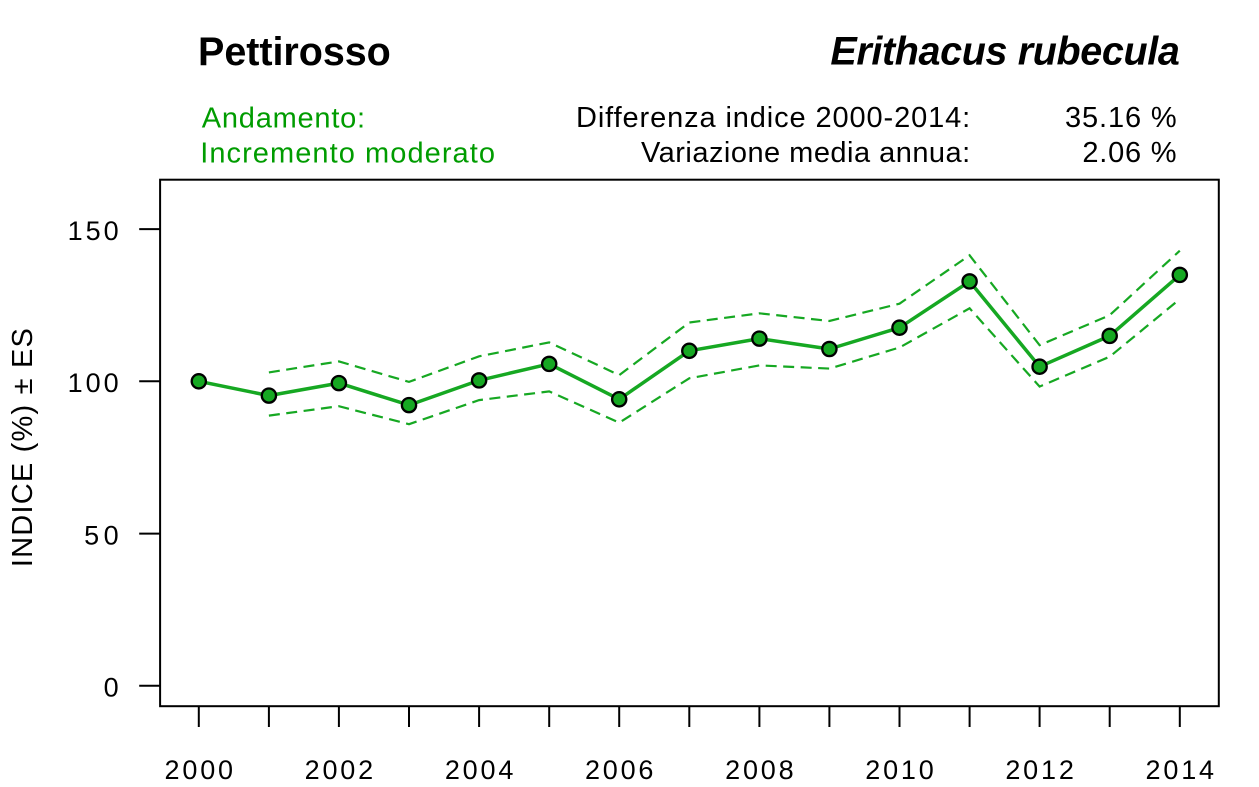 The height and width of the screenshot is (787, 1259). Describe the element at coordinates (1129, 153) in the screenshot. I see `svg-text: 2.06 %` at that location.